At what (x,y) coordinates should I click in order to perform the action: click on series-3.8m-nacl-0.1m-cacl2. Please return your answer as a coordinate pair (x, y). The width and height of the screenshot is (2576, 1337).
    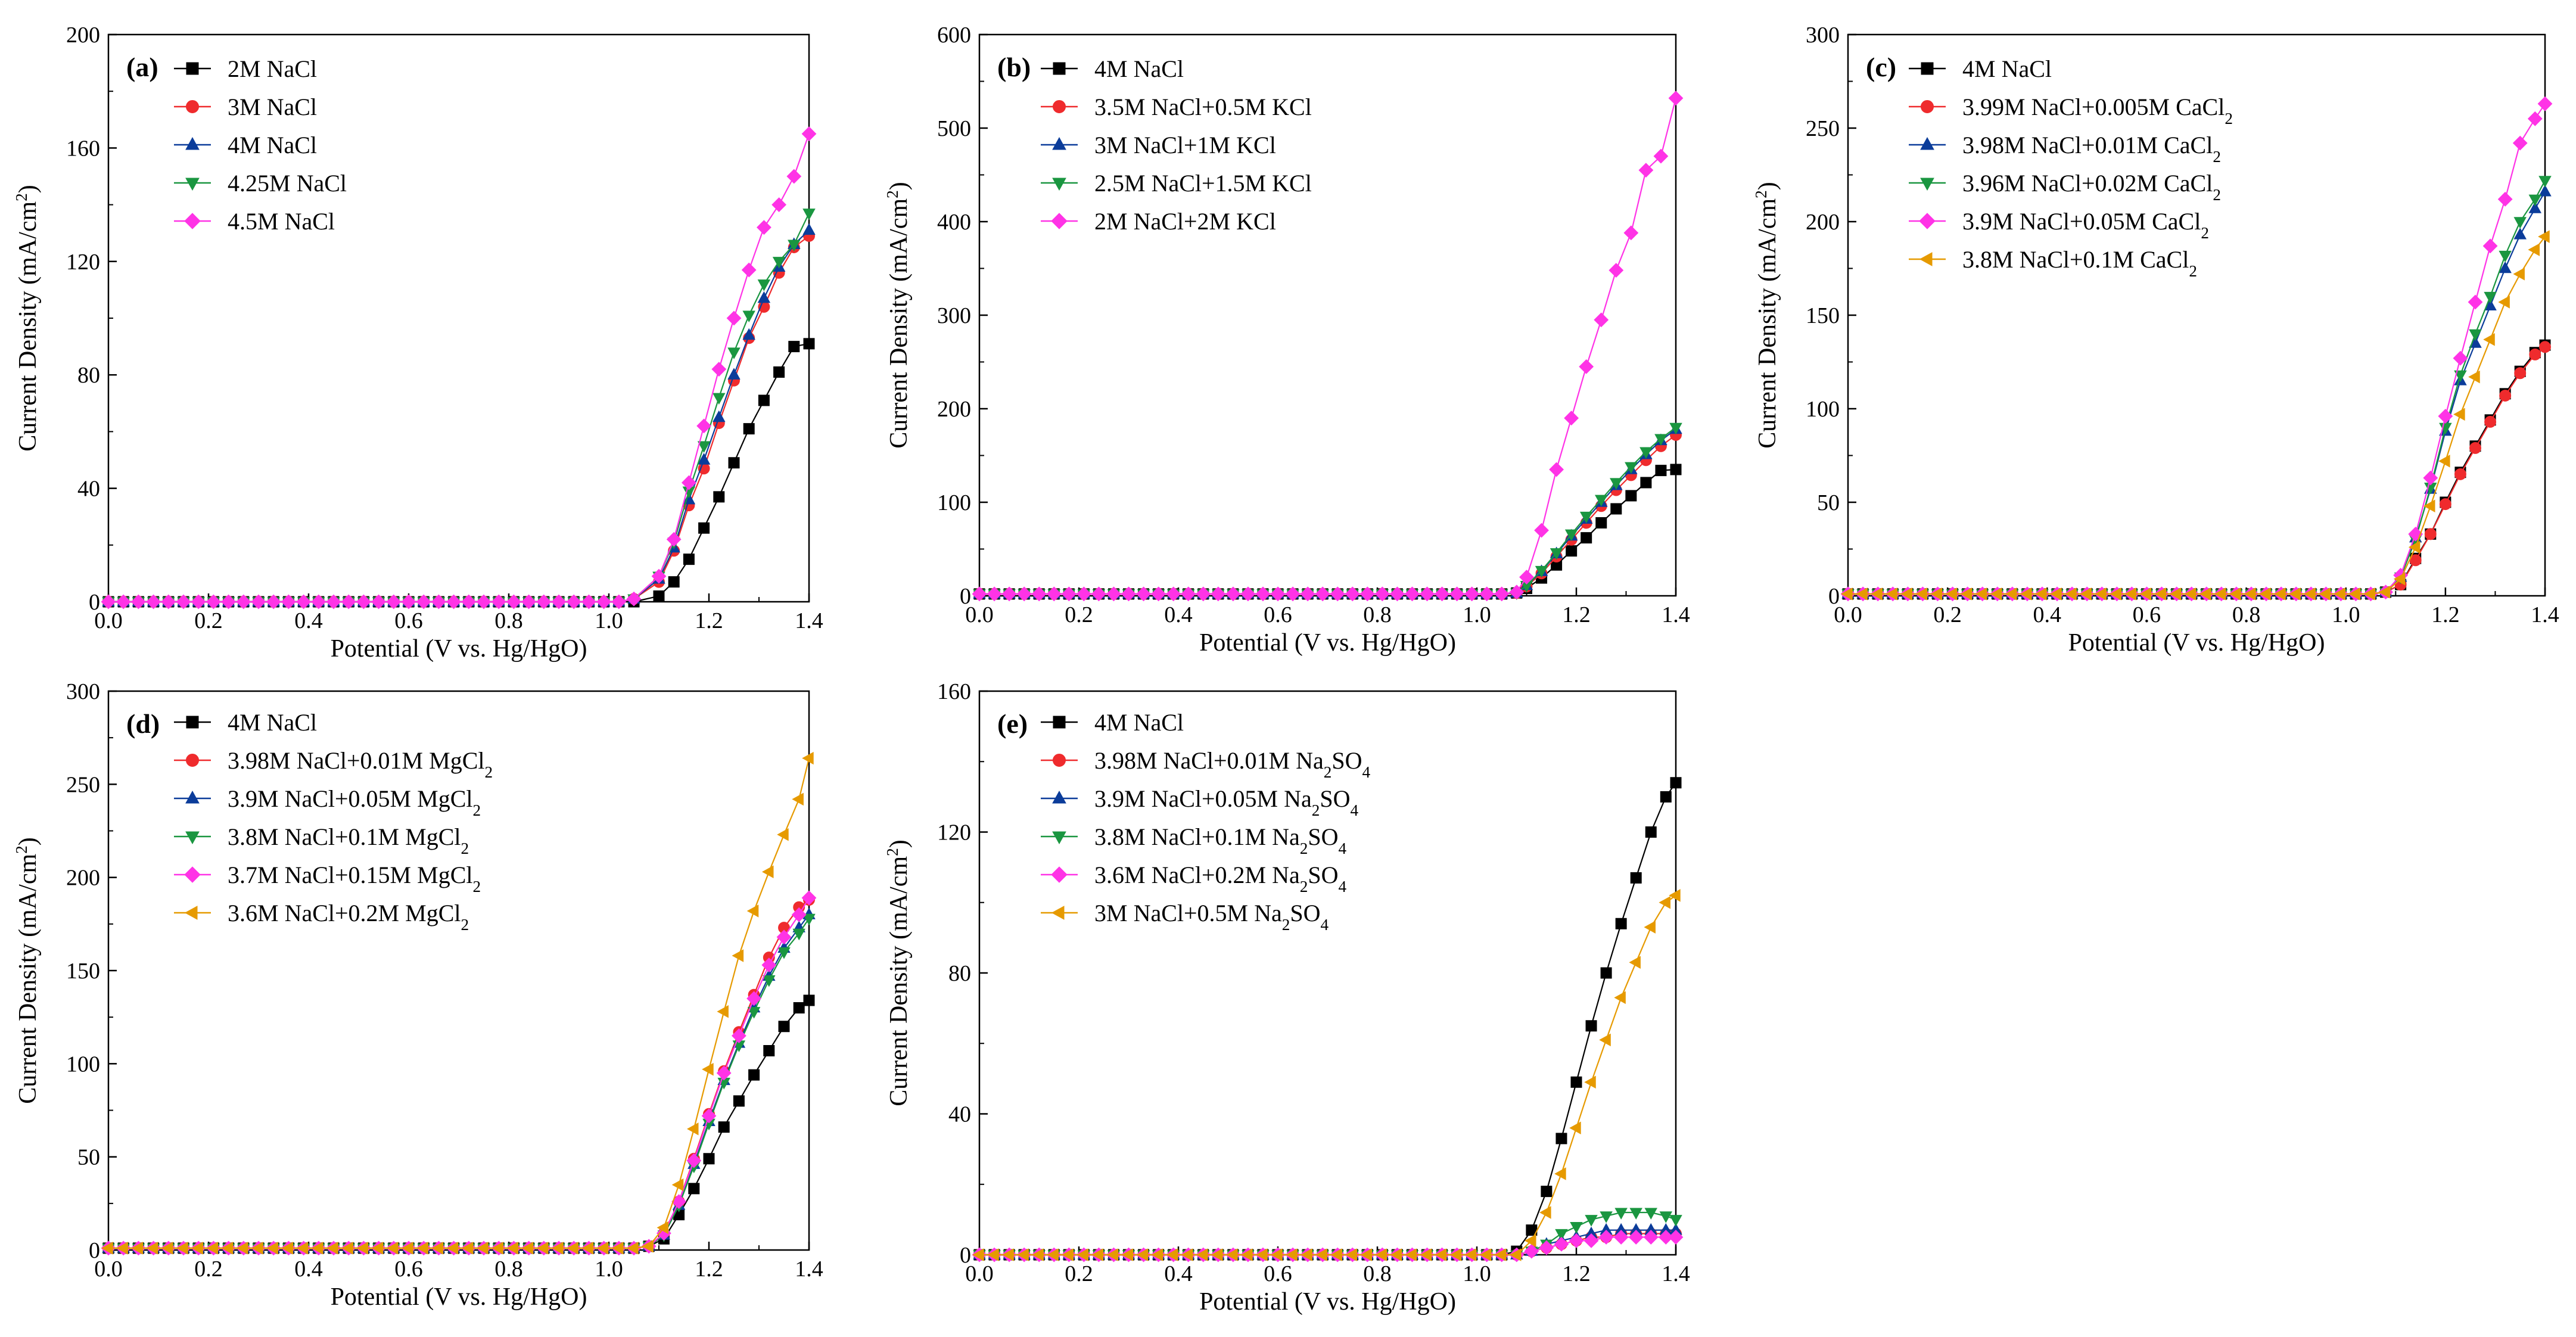
    Looking at the image, I should click on (2195, 415).